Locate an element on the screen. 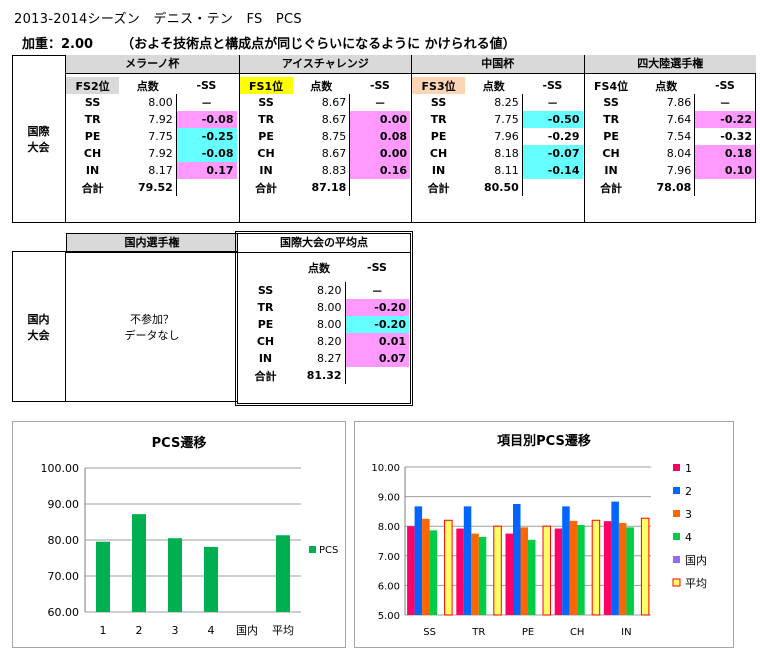 The height and width of the screenshot is (655, 760). table-row: IN 8.27 0.07 is located at coordinates (323, 358).